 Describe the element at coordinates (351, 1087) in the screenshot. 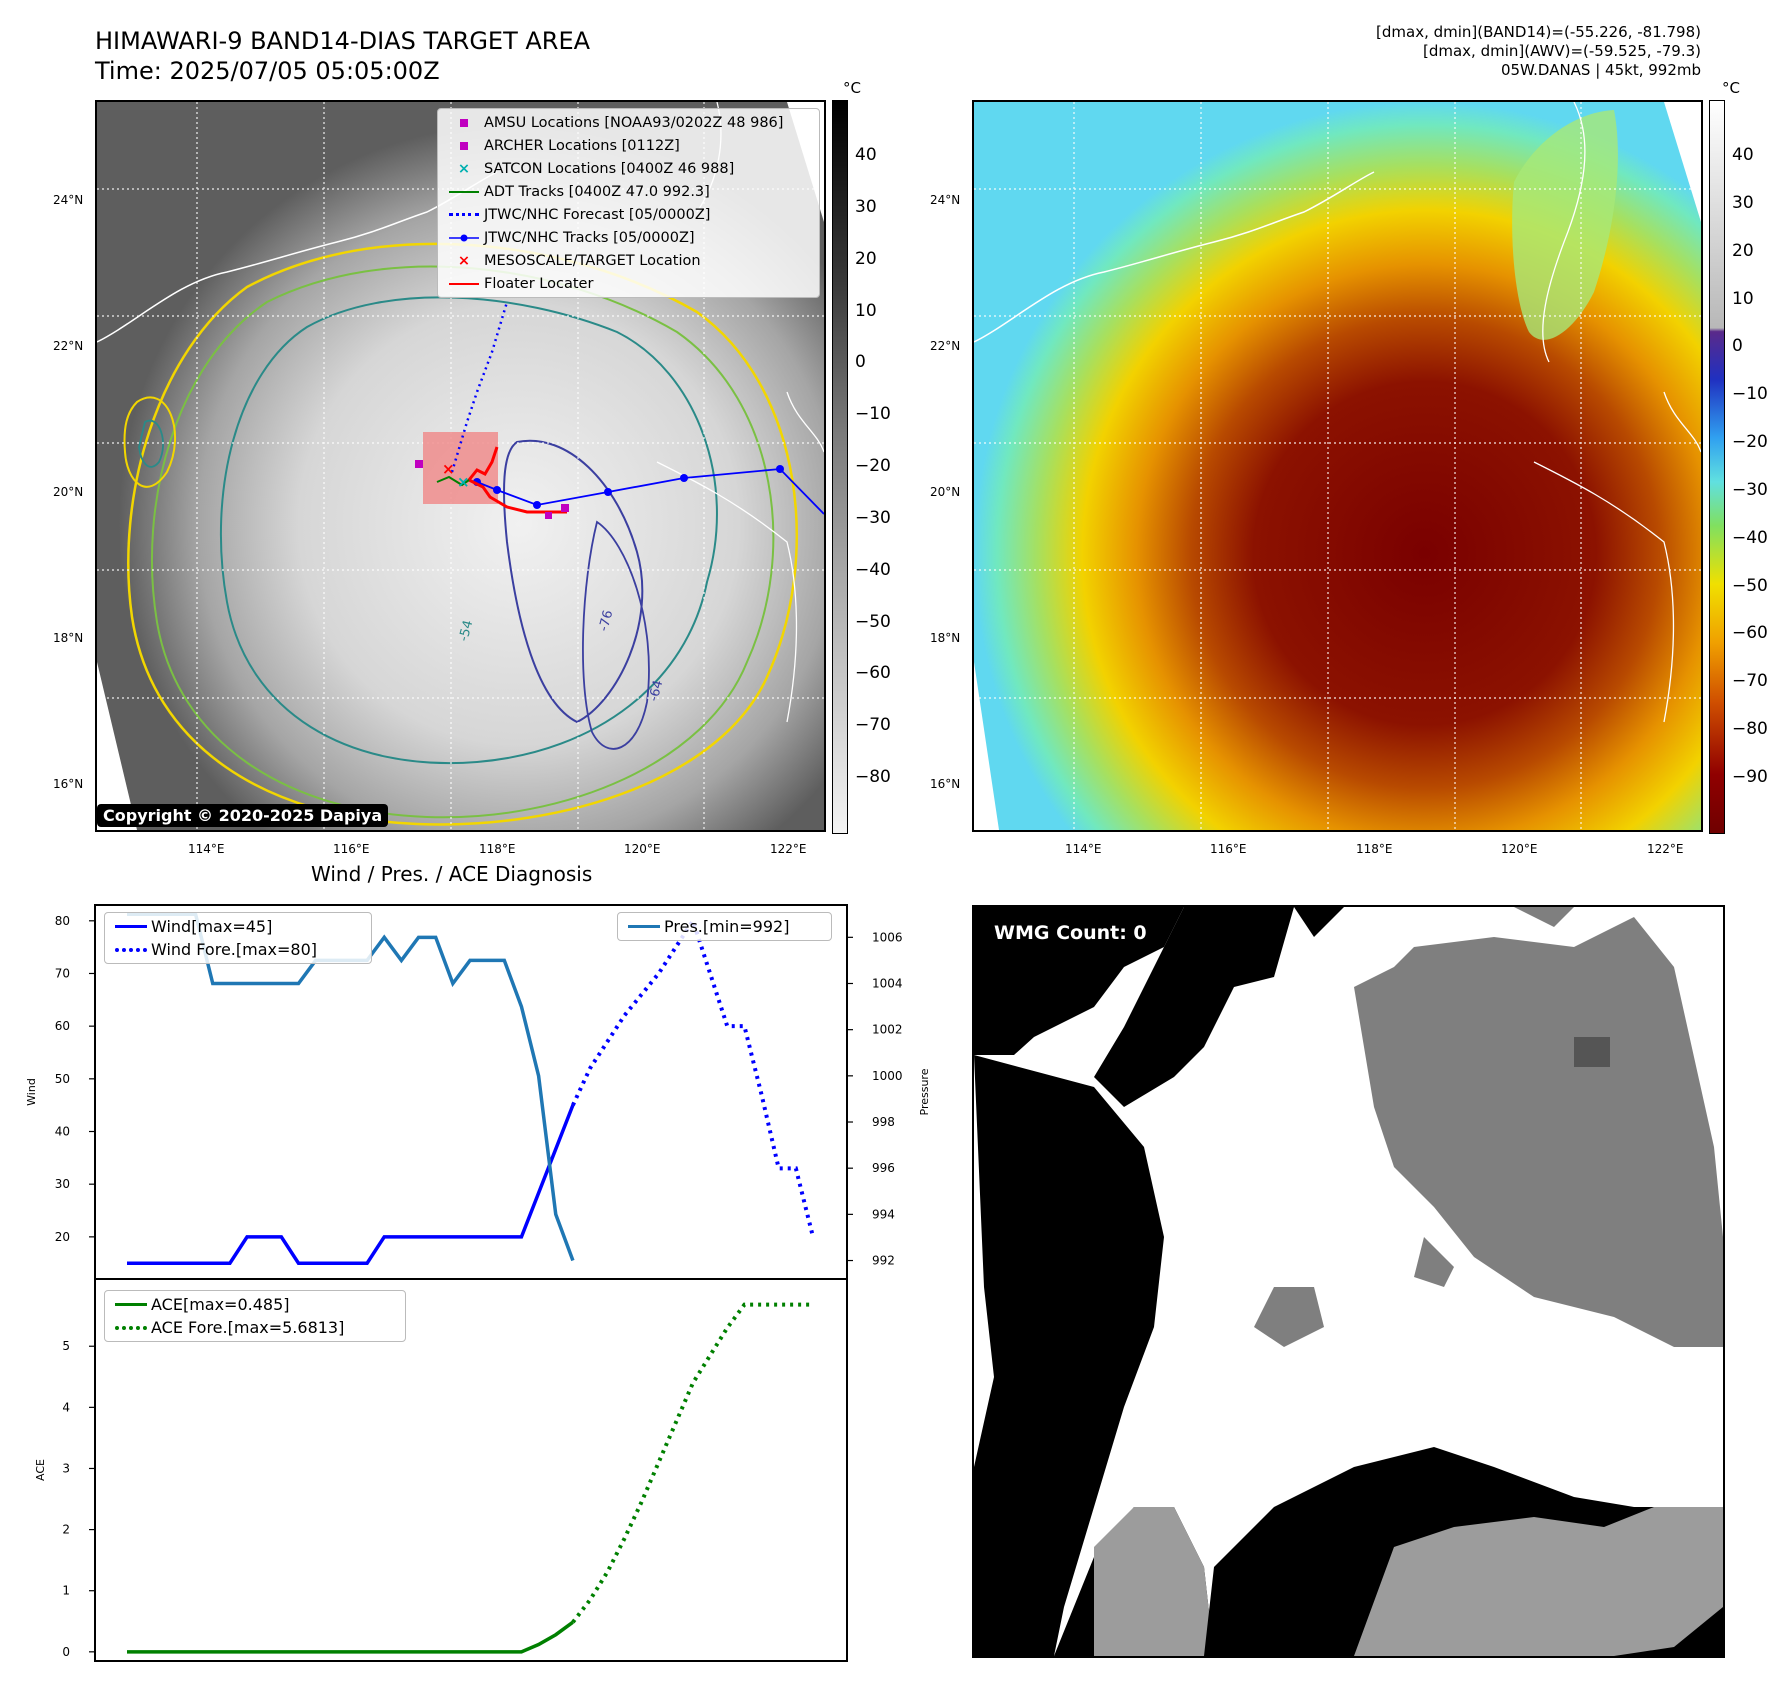

I see `pressure-line` at that location.